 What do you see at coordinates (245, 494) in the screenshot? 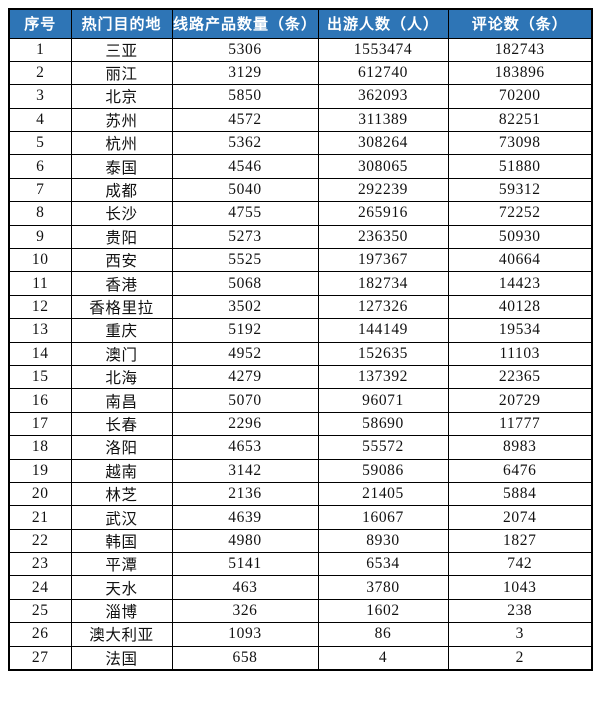
I see `table-cell: 2136` at bounding box center [245, 494].